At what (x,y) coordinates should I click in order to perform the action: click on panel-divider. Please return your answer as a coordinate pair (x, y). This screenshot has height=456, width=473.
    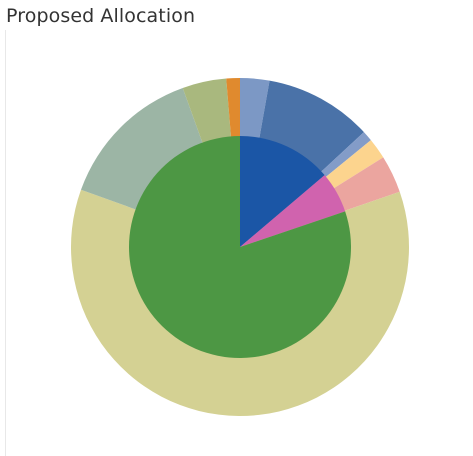
    Looking at the image, I should click on (5, 243).